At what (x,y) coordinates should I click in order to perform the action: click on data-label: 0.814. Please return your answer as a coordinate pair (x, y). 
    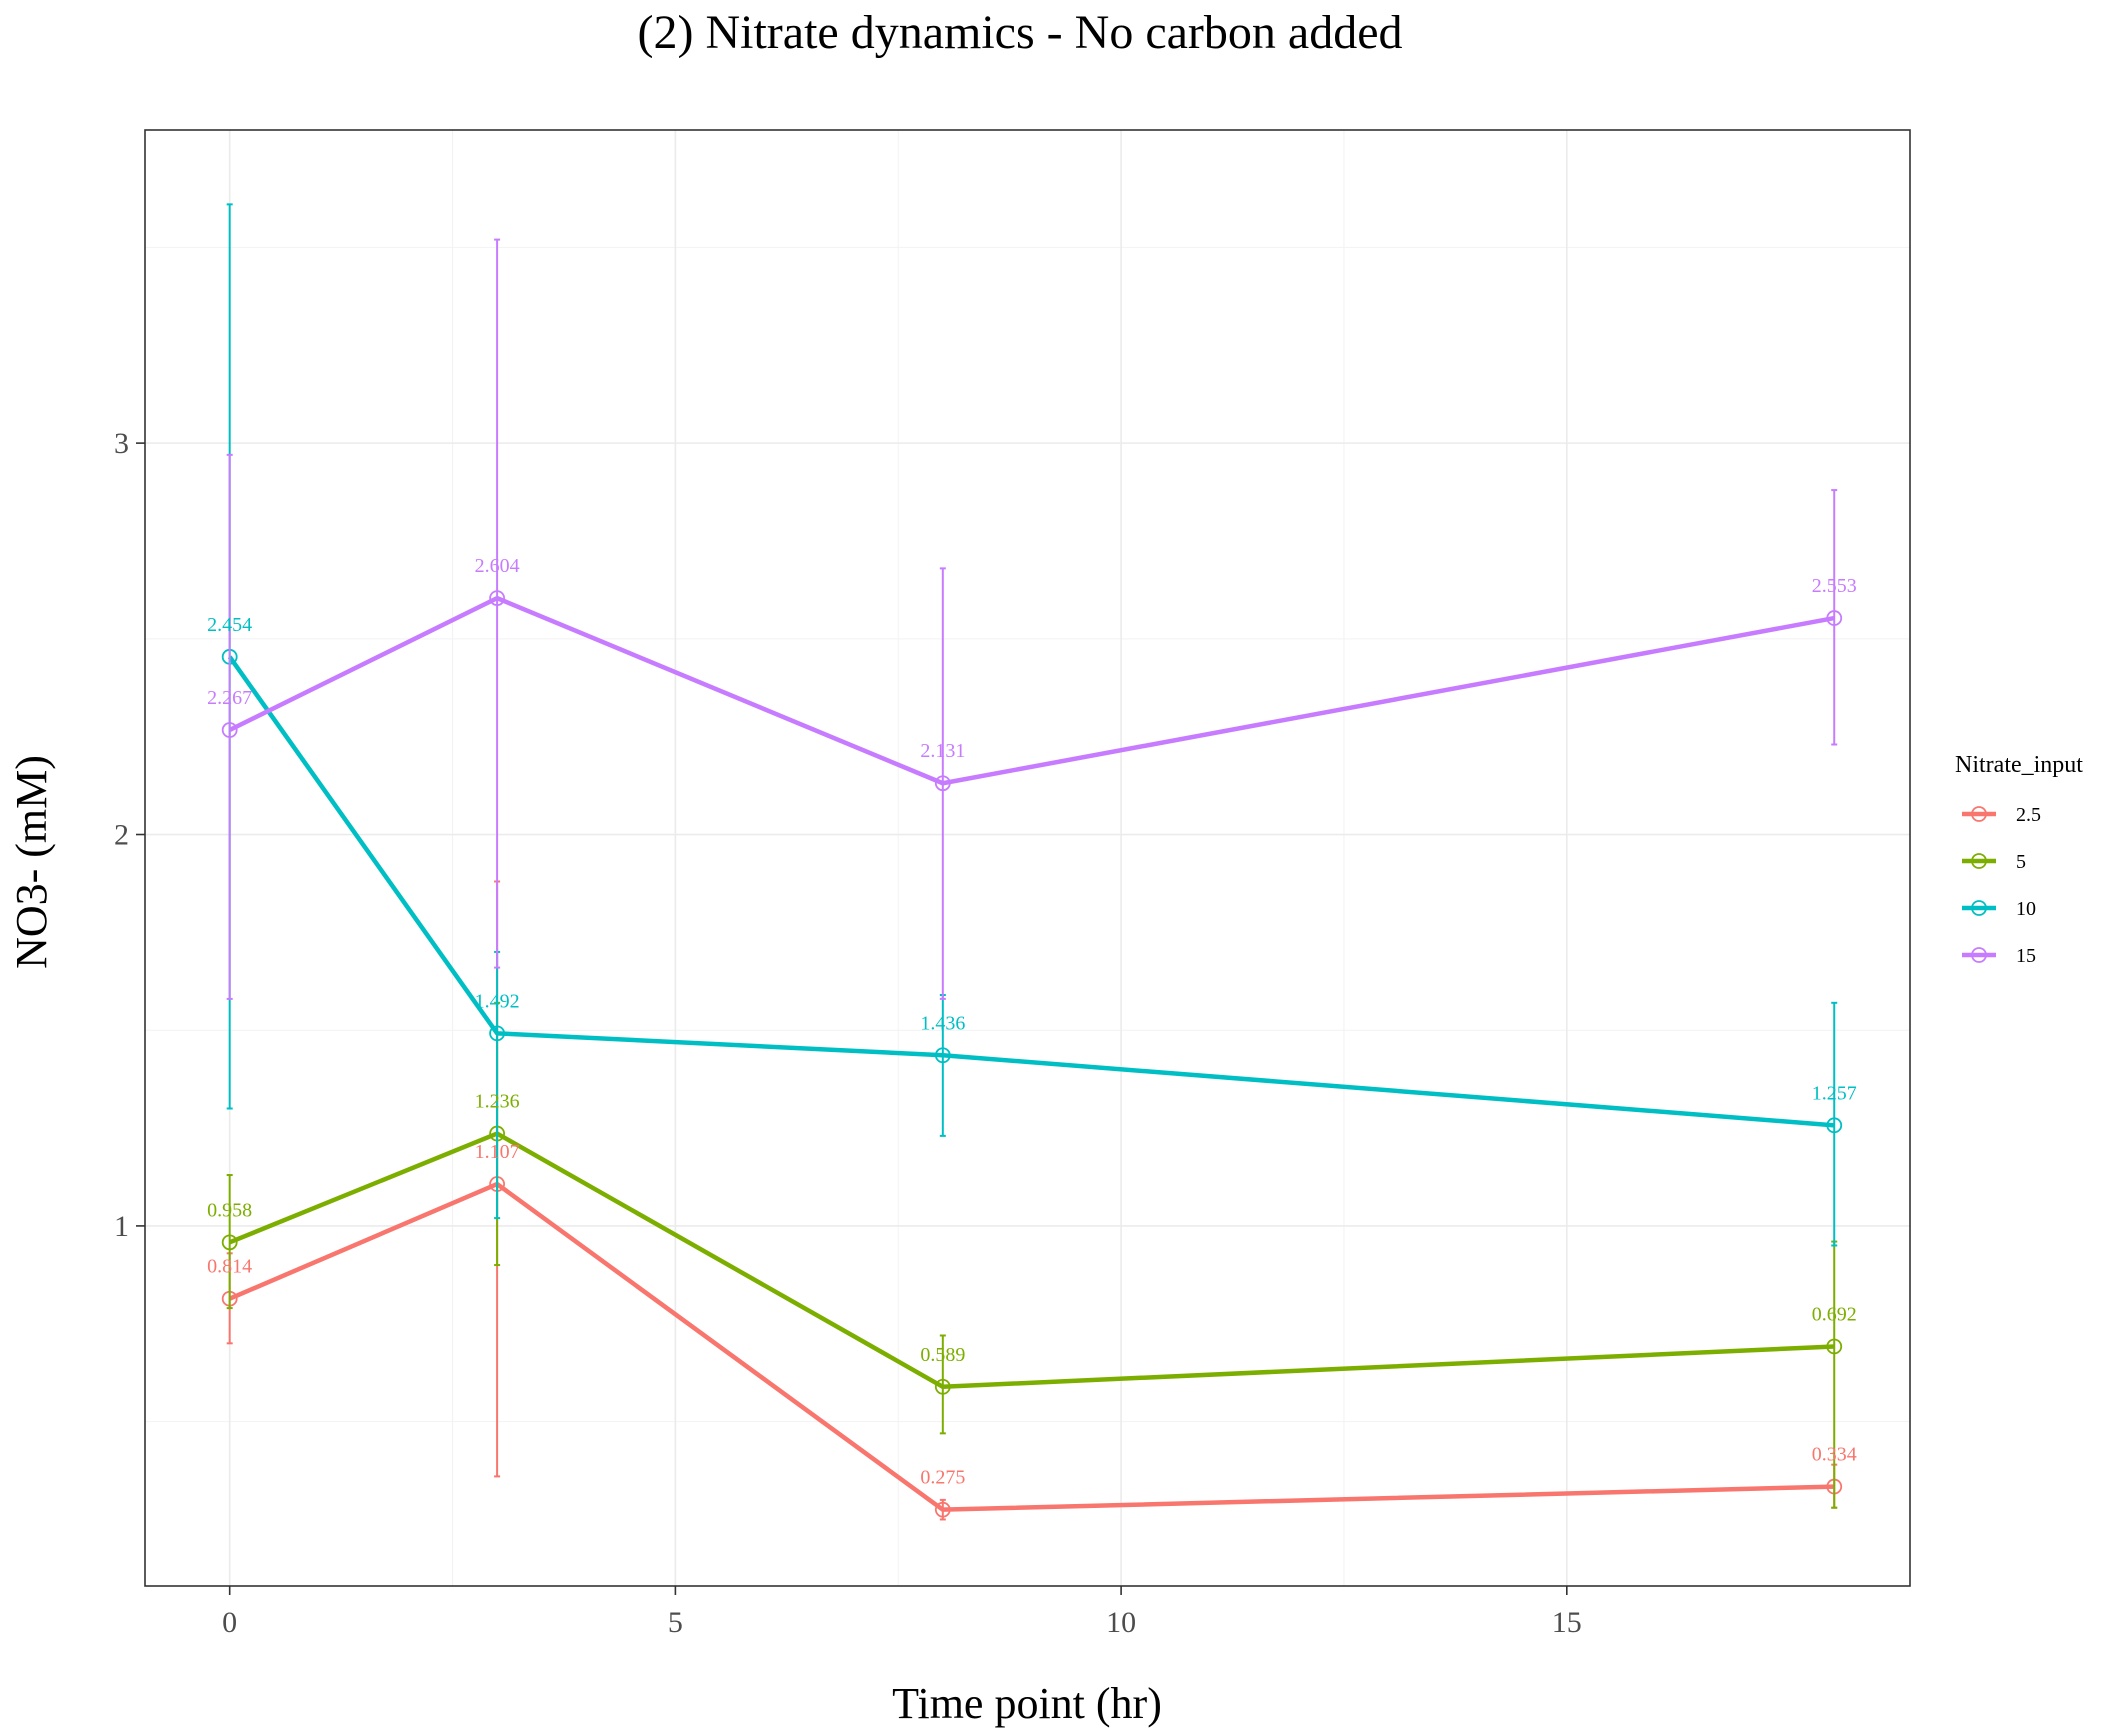
    Looking at the image, I should click on (229, 1267).